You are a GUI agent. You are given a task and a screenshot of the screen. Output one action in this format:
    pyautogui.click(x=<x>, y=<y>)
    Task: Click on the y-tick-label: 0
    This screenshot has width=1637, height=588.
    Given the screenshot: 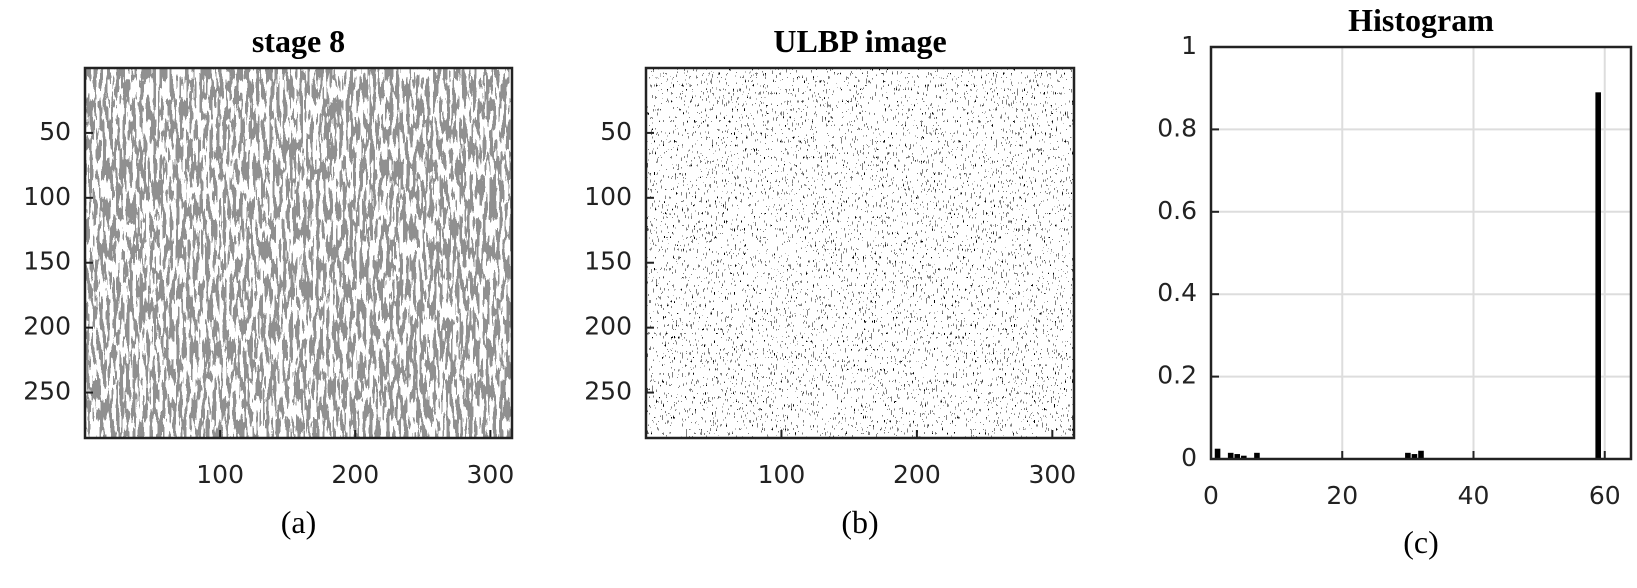 What is the action you would take?
    pyautogui.click(x=1189, y=457)
    